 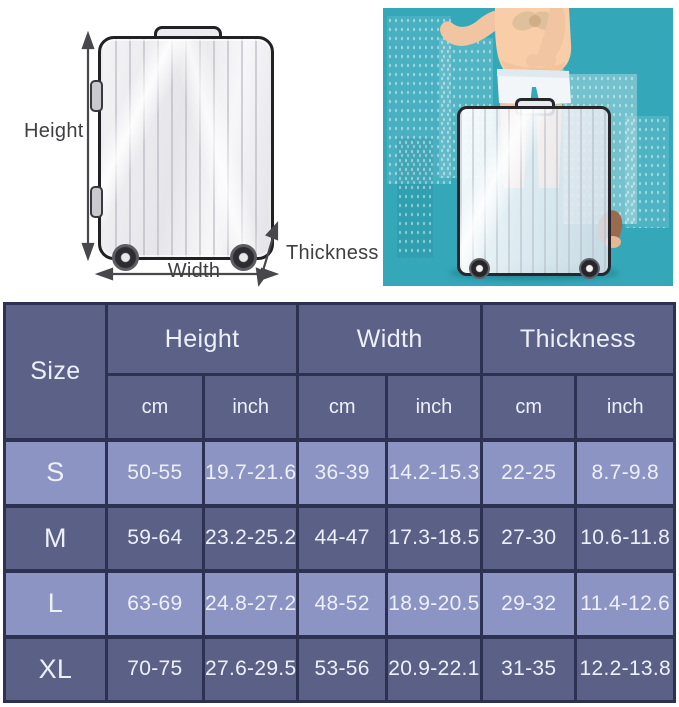 I want to click on table-units-row: cm inch cm inch cm inch, so click(x=340, y=407).